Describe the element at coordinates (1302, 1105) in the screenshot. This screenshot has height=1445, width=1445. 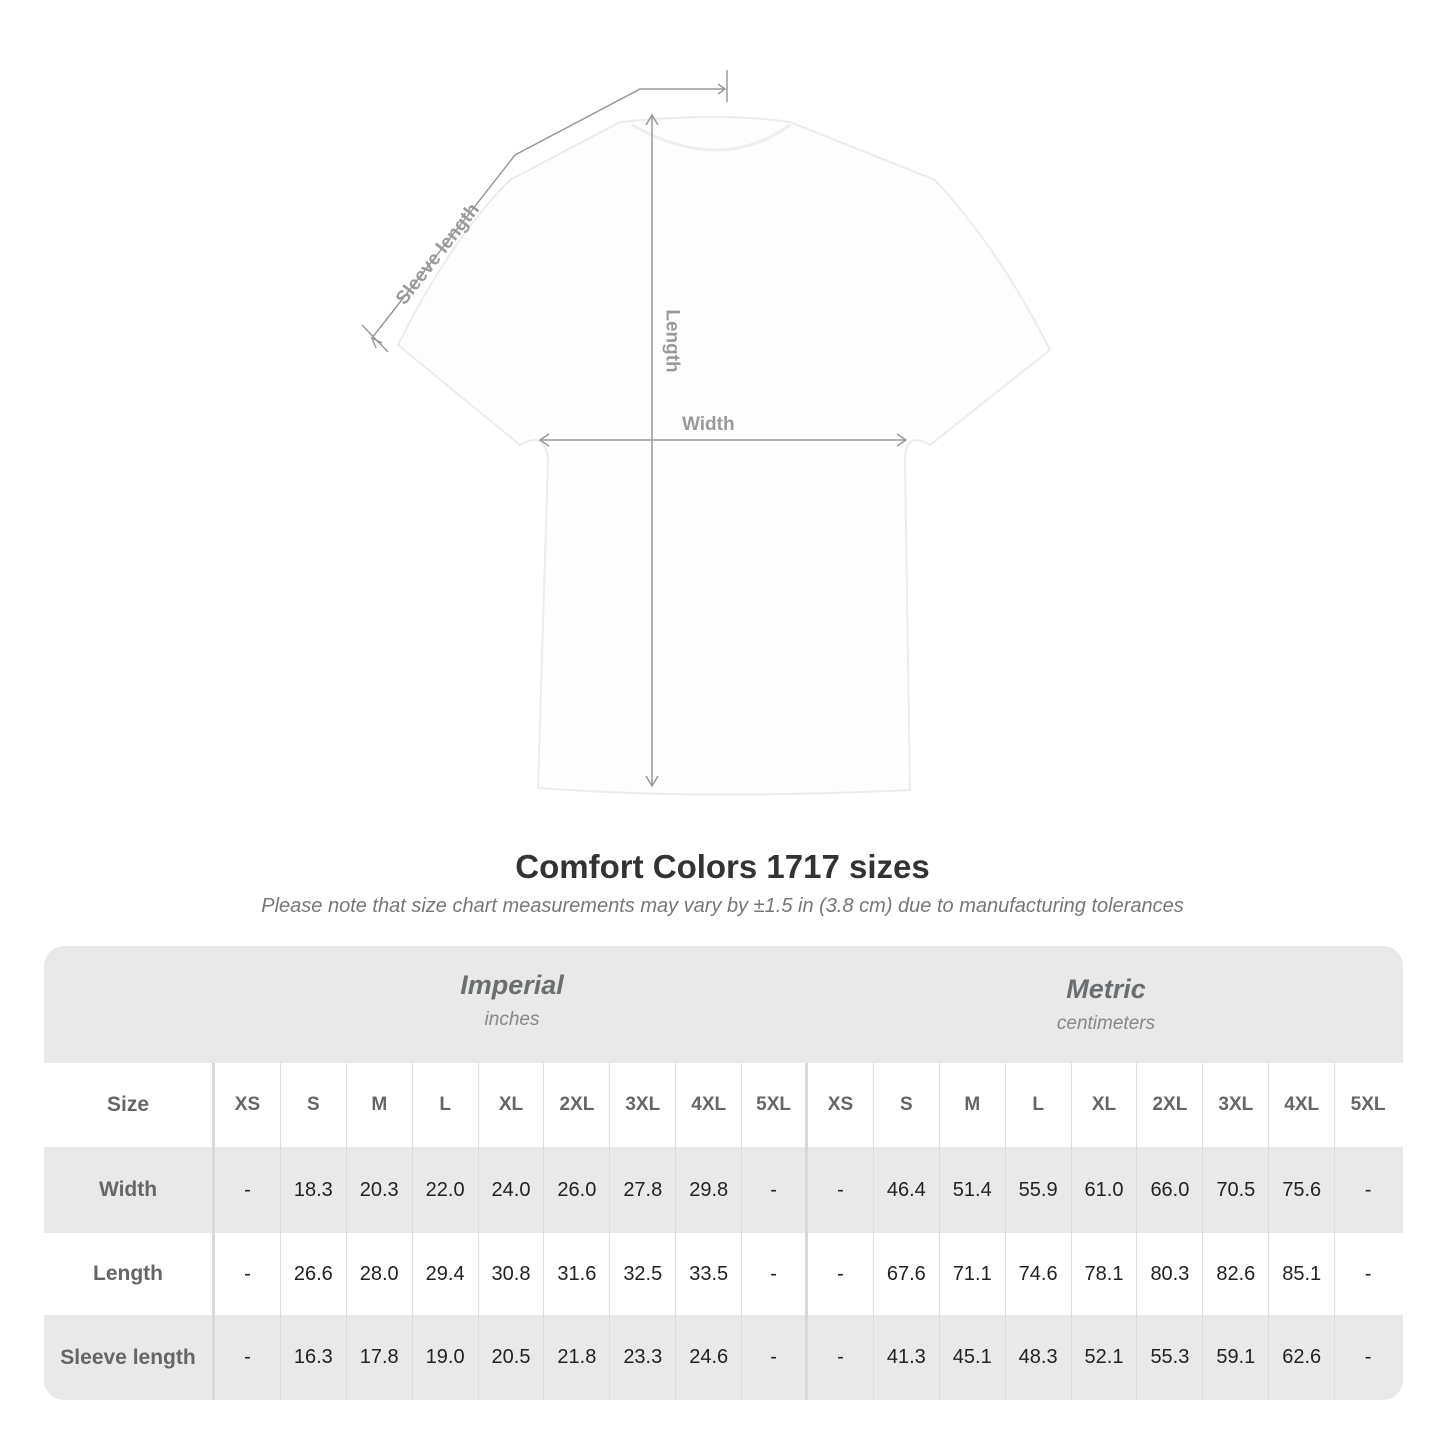
I see `metric-size-4XL: 4XL` at that location.